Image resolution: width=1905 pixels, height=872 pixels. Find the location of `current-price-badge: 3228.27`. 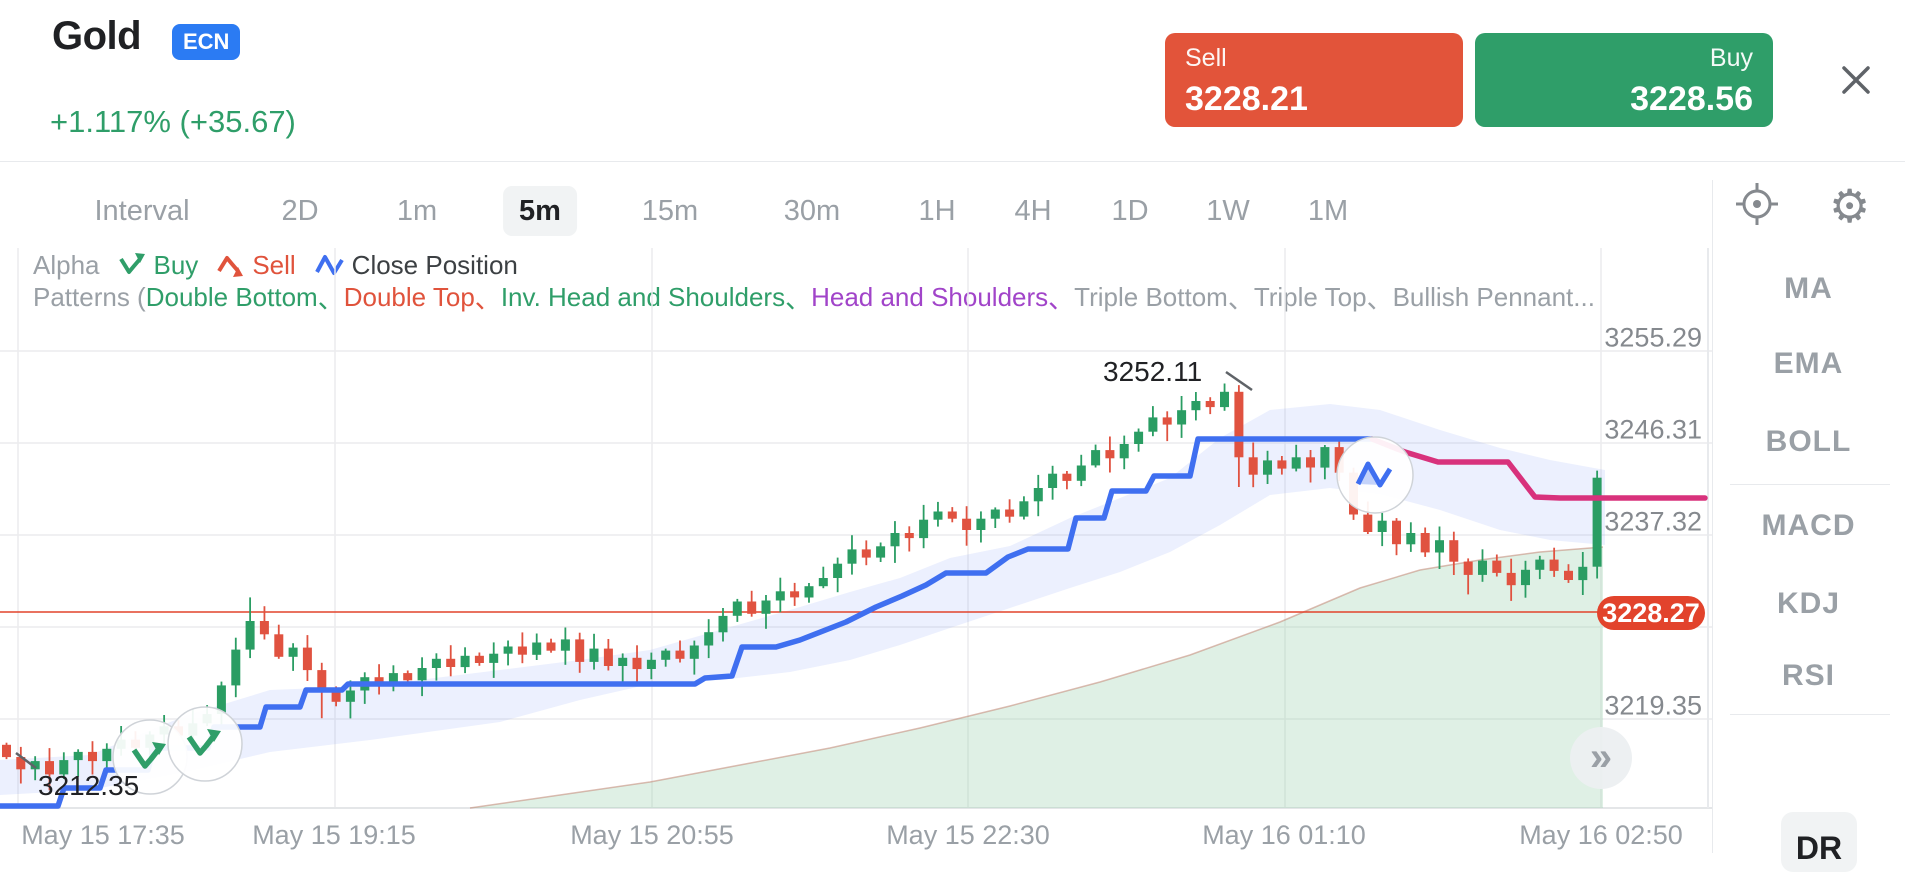

current-price-badge: 3228.27 is located at coordinates (1651, 613).